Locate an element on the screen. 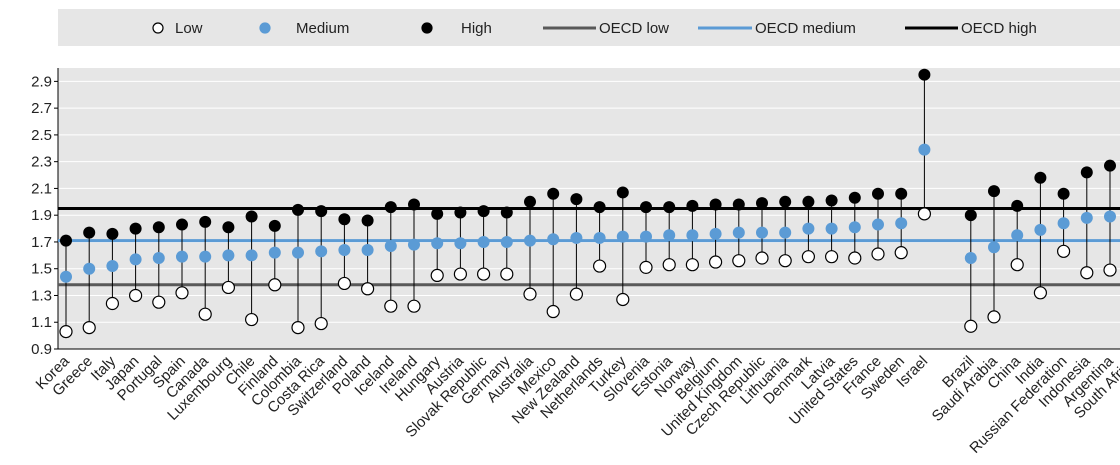 The image size is (1120, 465). legend-marker-medium is located at coordinates (265, 28).